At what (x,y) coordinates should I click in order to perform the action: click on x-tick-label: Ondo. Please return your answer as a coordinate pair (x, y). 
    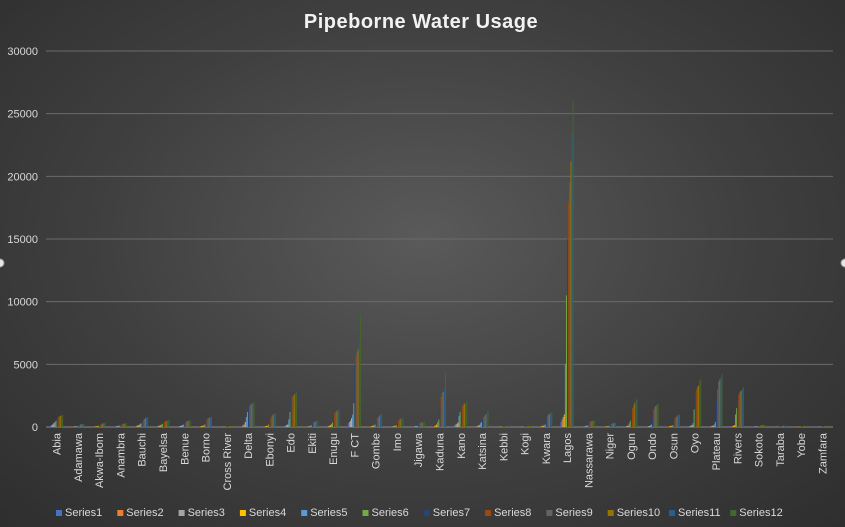
    Looking at the image, I should click on (653, 446).